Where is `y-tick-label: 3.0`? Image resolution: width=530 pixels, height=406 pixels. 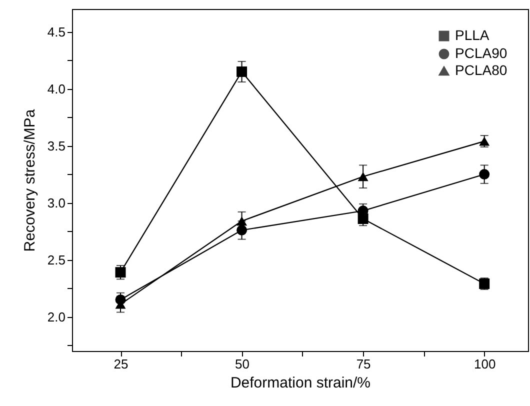 y-tick-label: 3.0 is located at coordinates (56, 202).